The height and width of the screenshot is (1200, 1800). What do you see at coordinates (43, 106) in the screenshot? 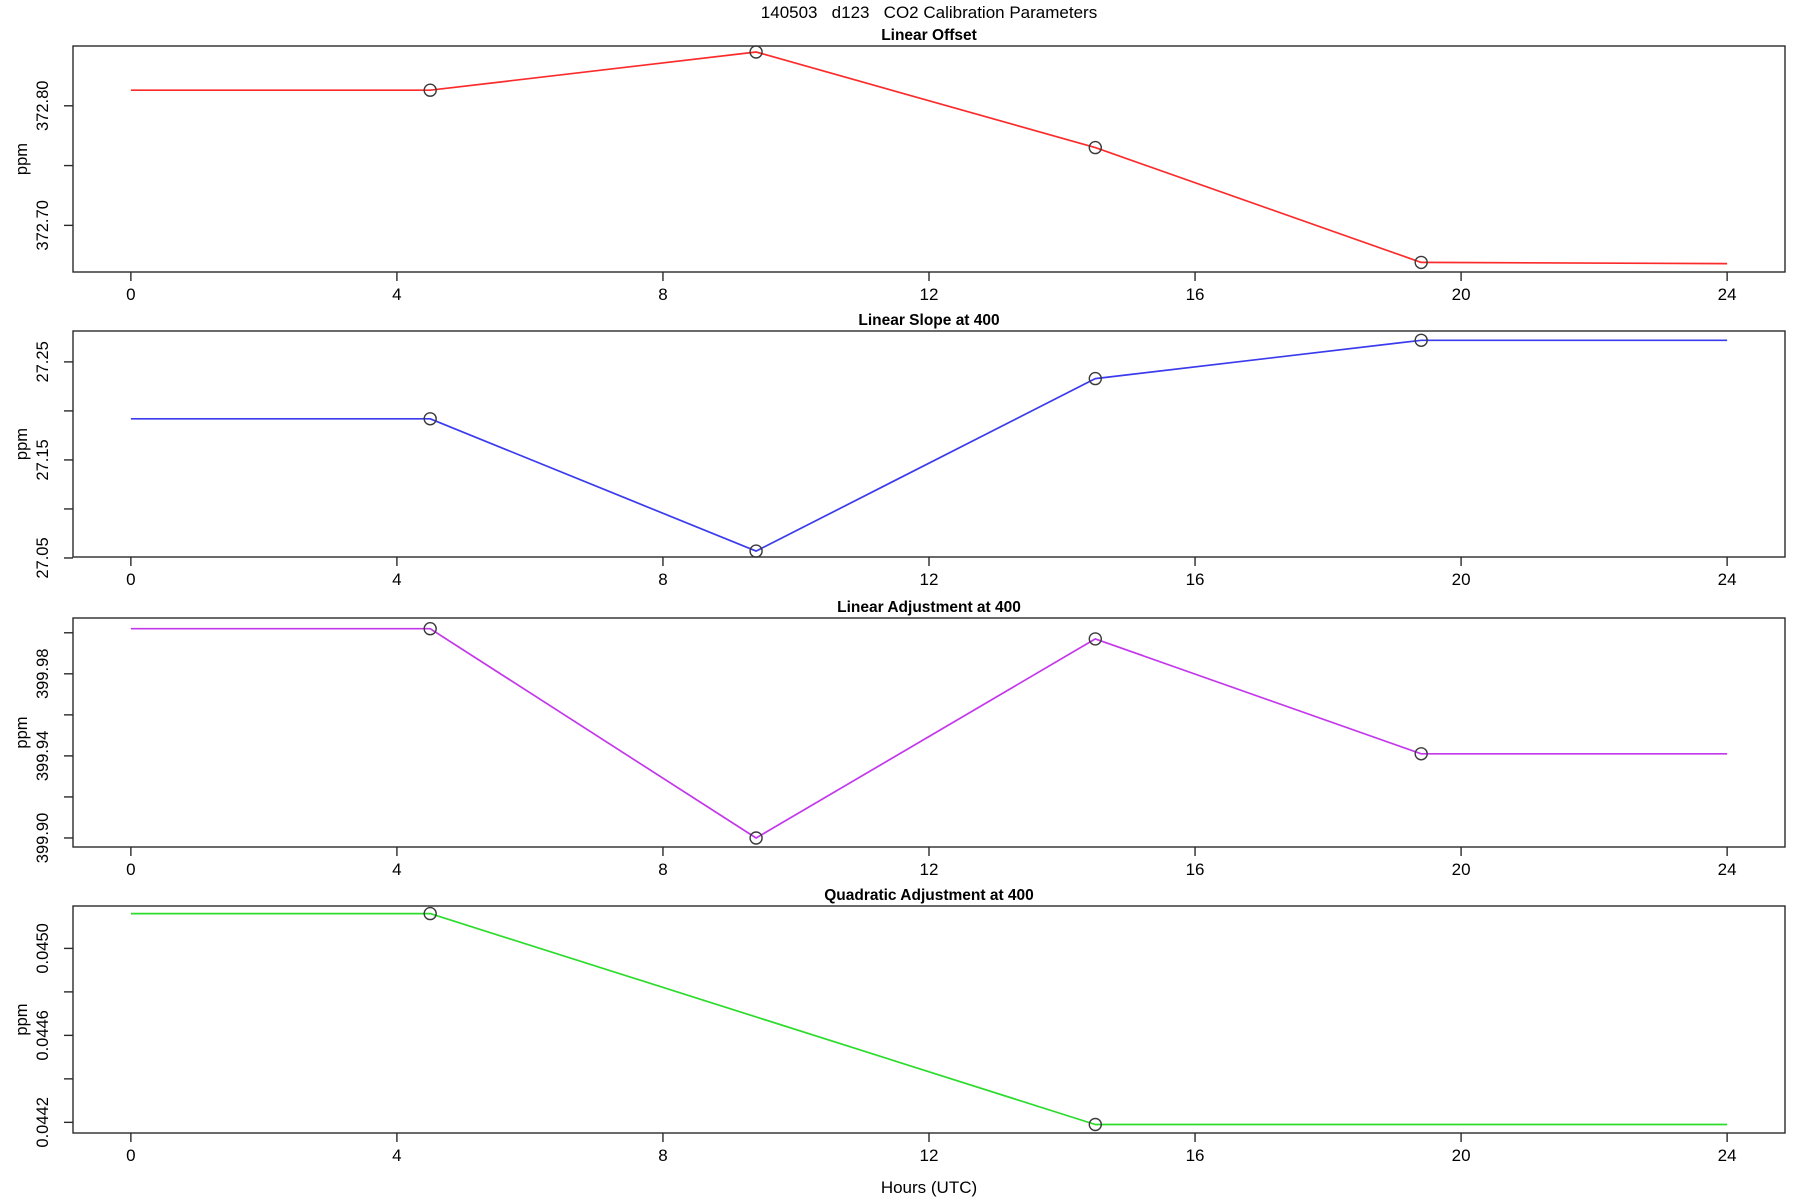
I see `y-tick-label: 372.80` at bounding box center [43, 106].